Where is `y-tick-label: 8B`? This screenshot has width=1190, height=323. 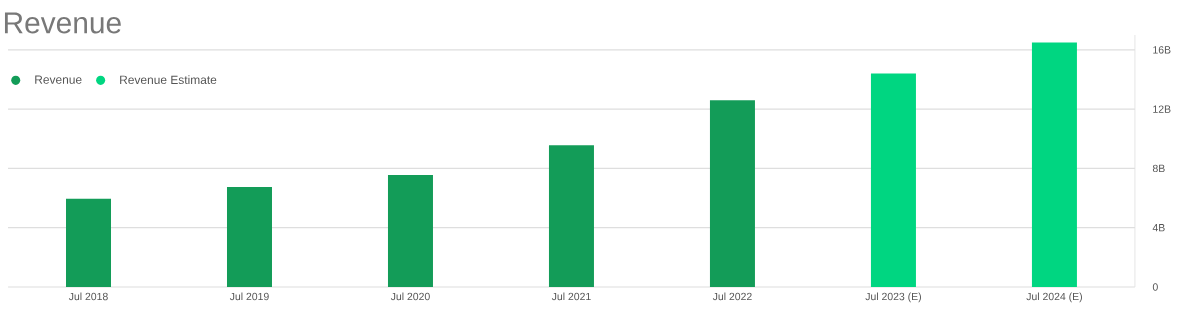
y-tick-label: 8B is located at coordinates (1158, 168).